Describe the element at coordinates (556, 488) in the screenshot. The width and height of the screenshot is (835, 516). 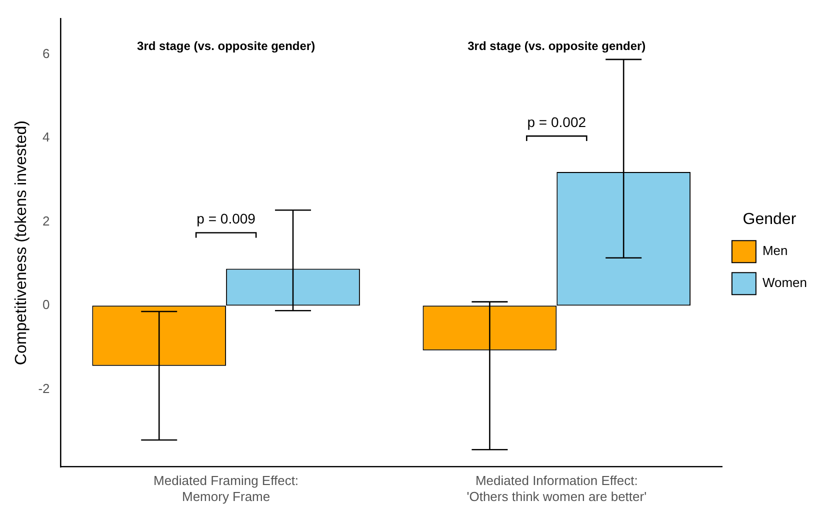
I see `x-tick-label: Mediated Information Effect: 'Others think women are better'` at that location.